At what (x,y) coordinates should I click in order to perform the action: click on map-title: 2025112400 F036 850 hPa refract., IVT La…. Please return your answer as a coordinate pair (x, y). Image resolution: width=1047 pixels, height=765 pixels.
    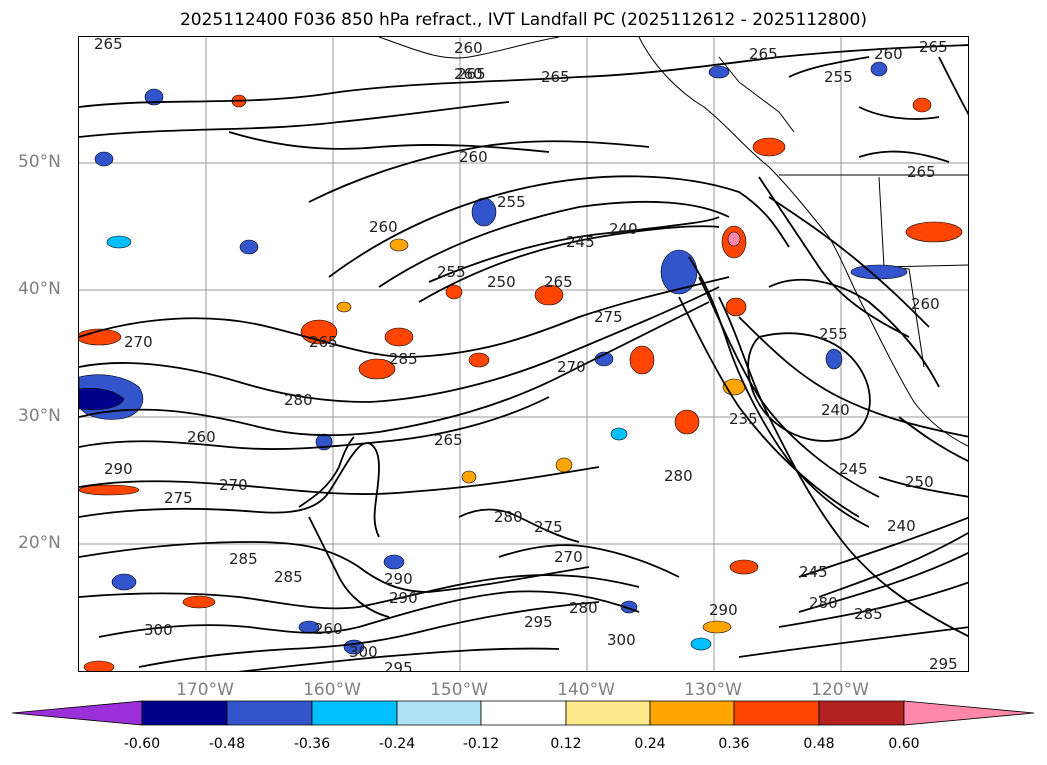
    Looking at the image, I should click on (523, 20).